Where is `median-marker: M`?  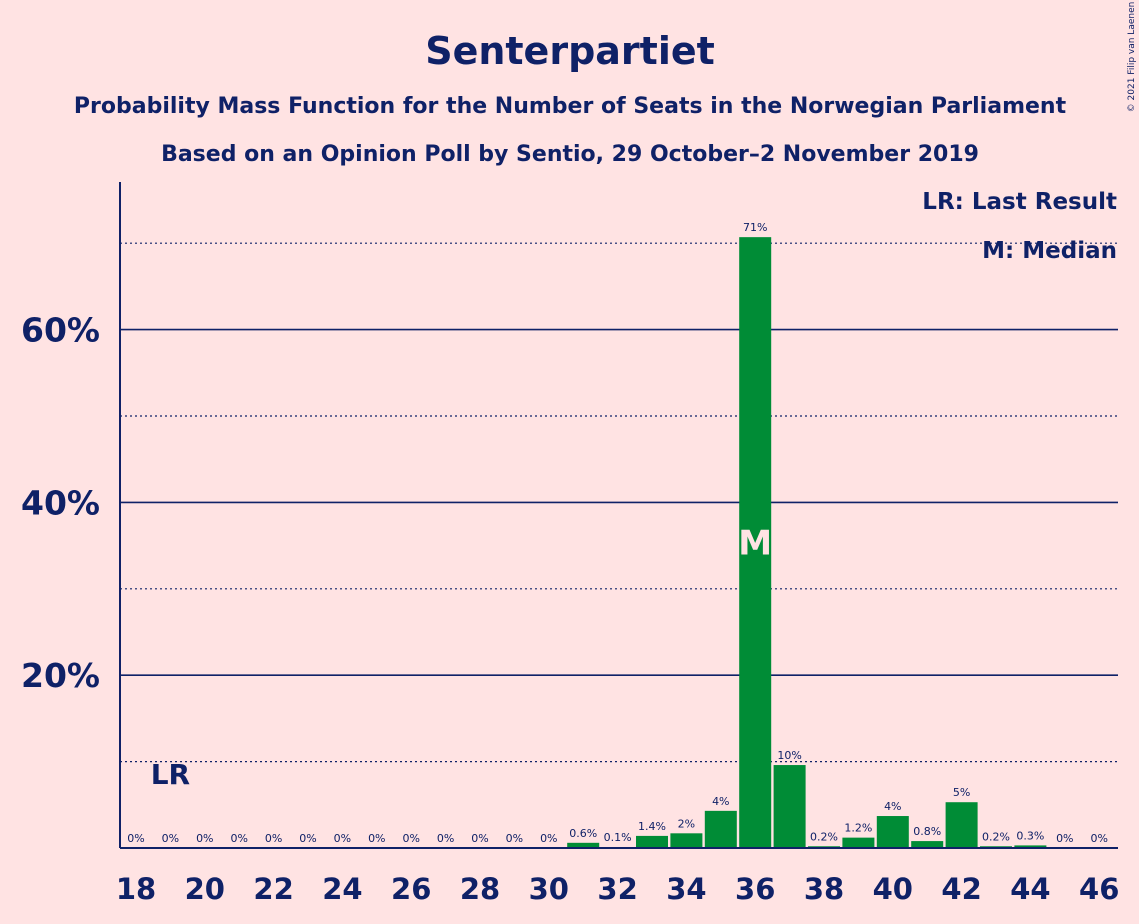
median-marker: M is located at coordinates (755, 544).